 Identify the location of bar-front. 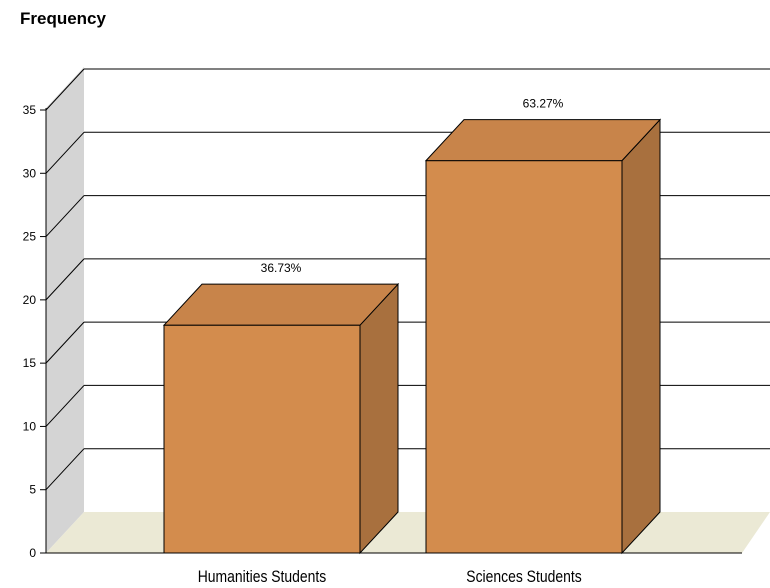
(262, 439).